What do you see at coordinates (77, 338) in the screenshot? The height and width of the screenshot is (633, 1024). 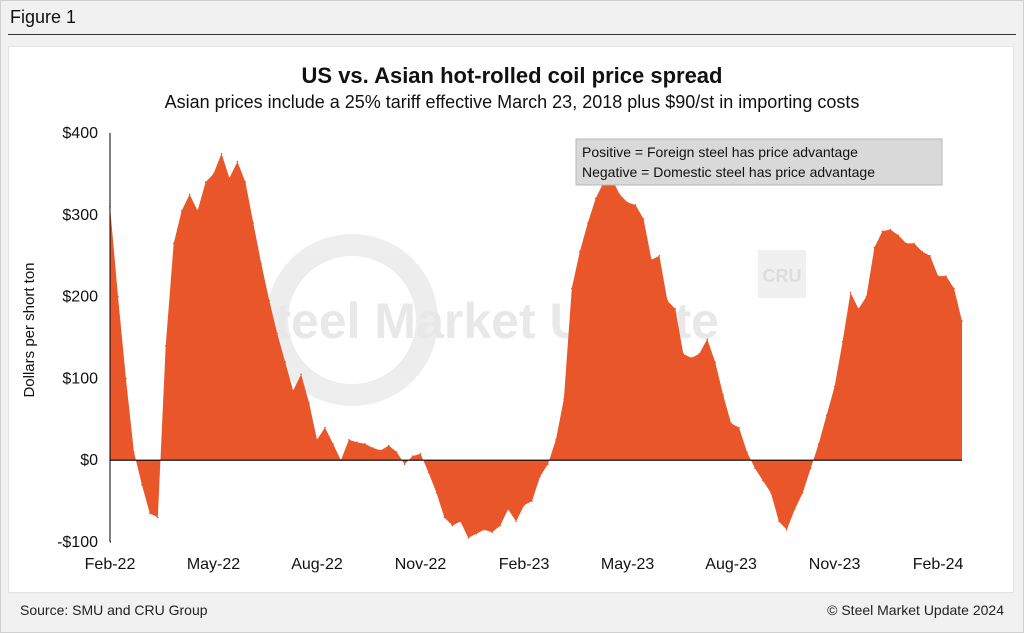 I see `y-ticks: -$100 $0 $100 $200 $300 $400` at bounding box center [77, 338].